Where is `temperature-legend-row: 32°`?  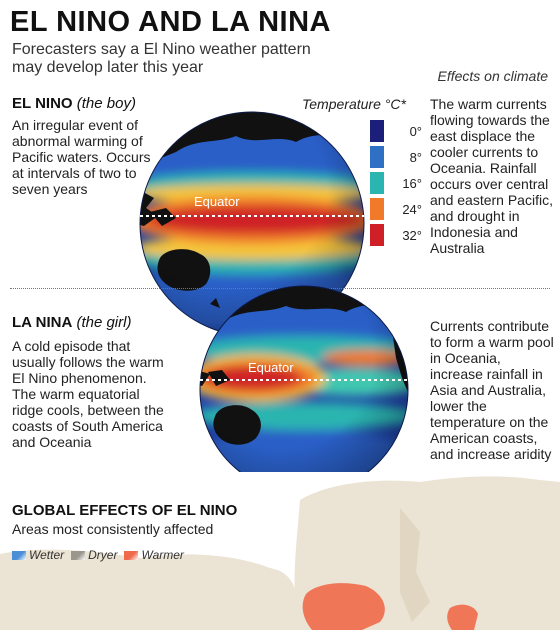
temperature-legend-row: 32° is located at coordinates (396, 235).